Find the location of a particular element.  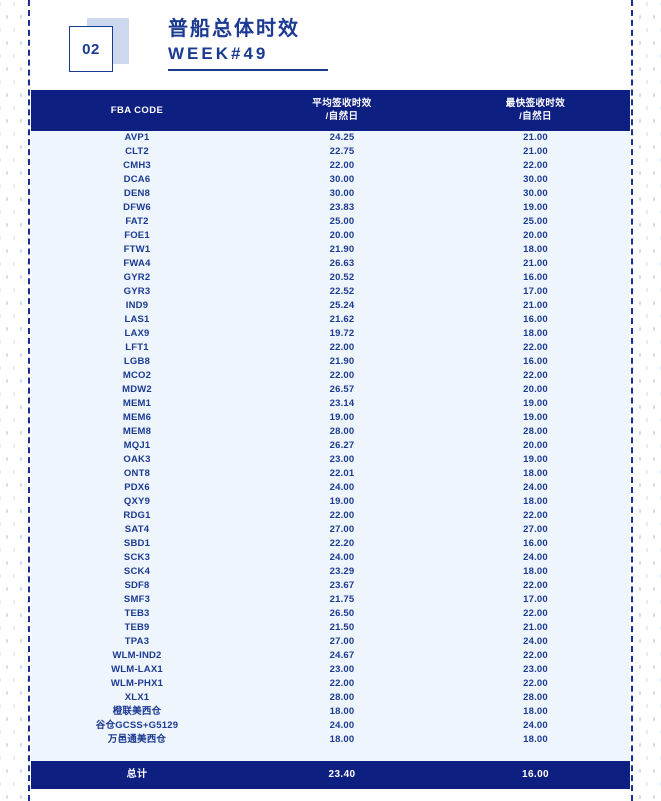

column-header-fba-code: FBA CODE is located at coordinates (137, 110).